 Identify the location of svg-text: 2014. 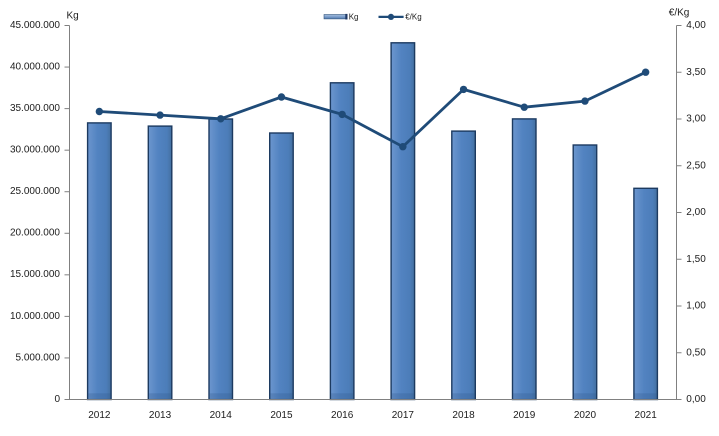
(221, 415).